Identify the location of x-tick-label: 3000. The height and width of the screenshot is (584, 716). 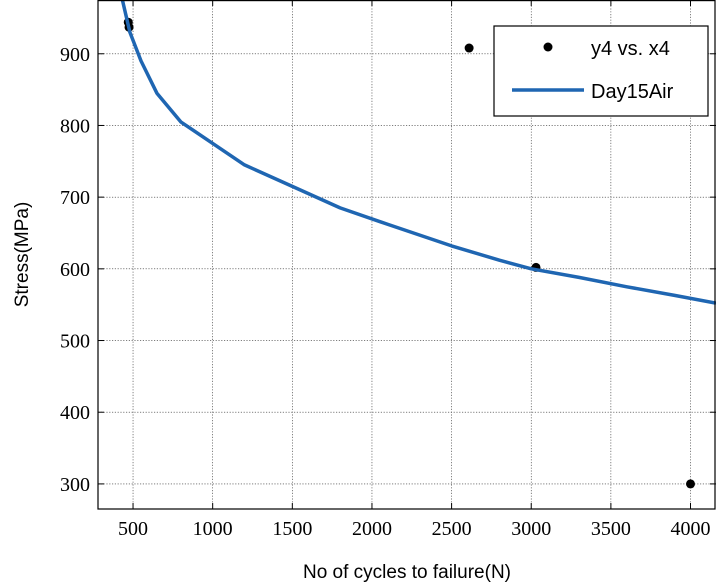
(531, 529).